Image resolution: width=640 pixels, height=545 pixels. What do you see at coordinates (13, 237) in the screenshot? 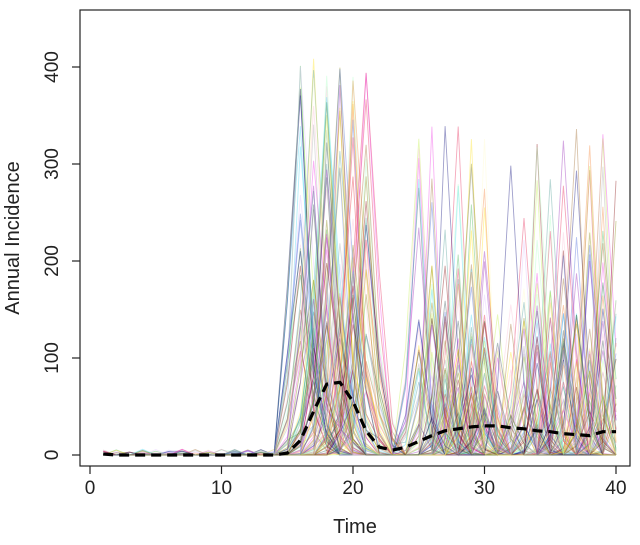
I see `y-axis-title: Annual Incidence` at bounding box center [13, 237].